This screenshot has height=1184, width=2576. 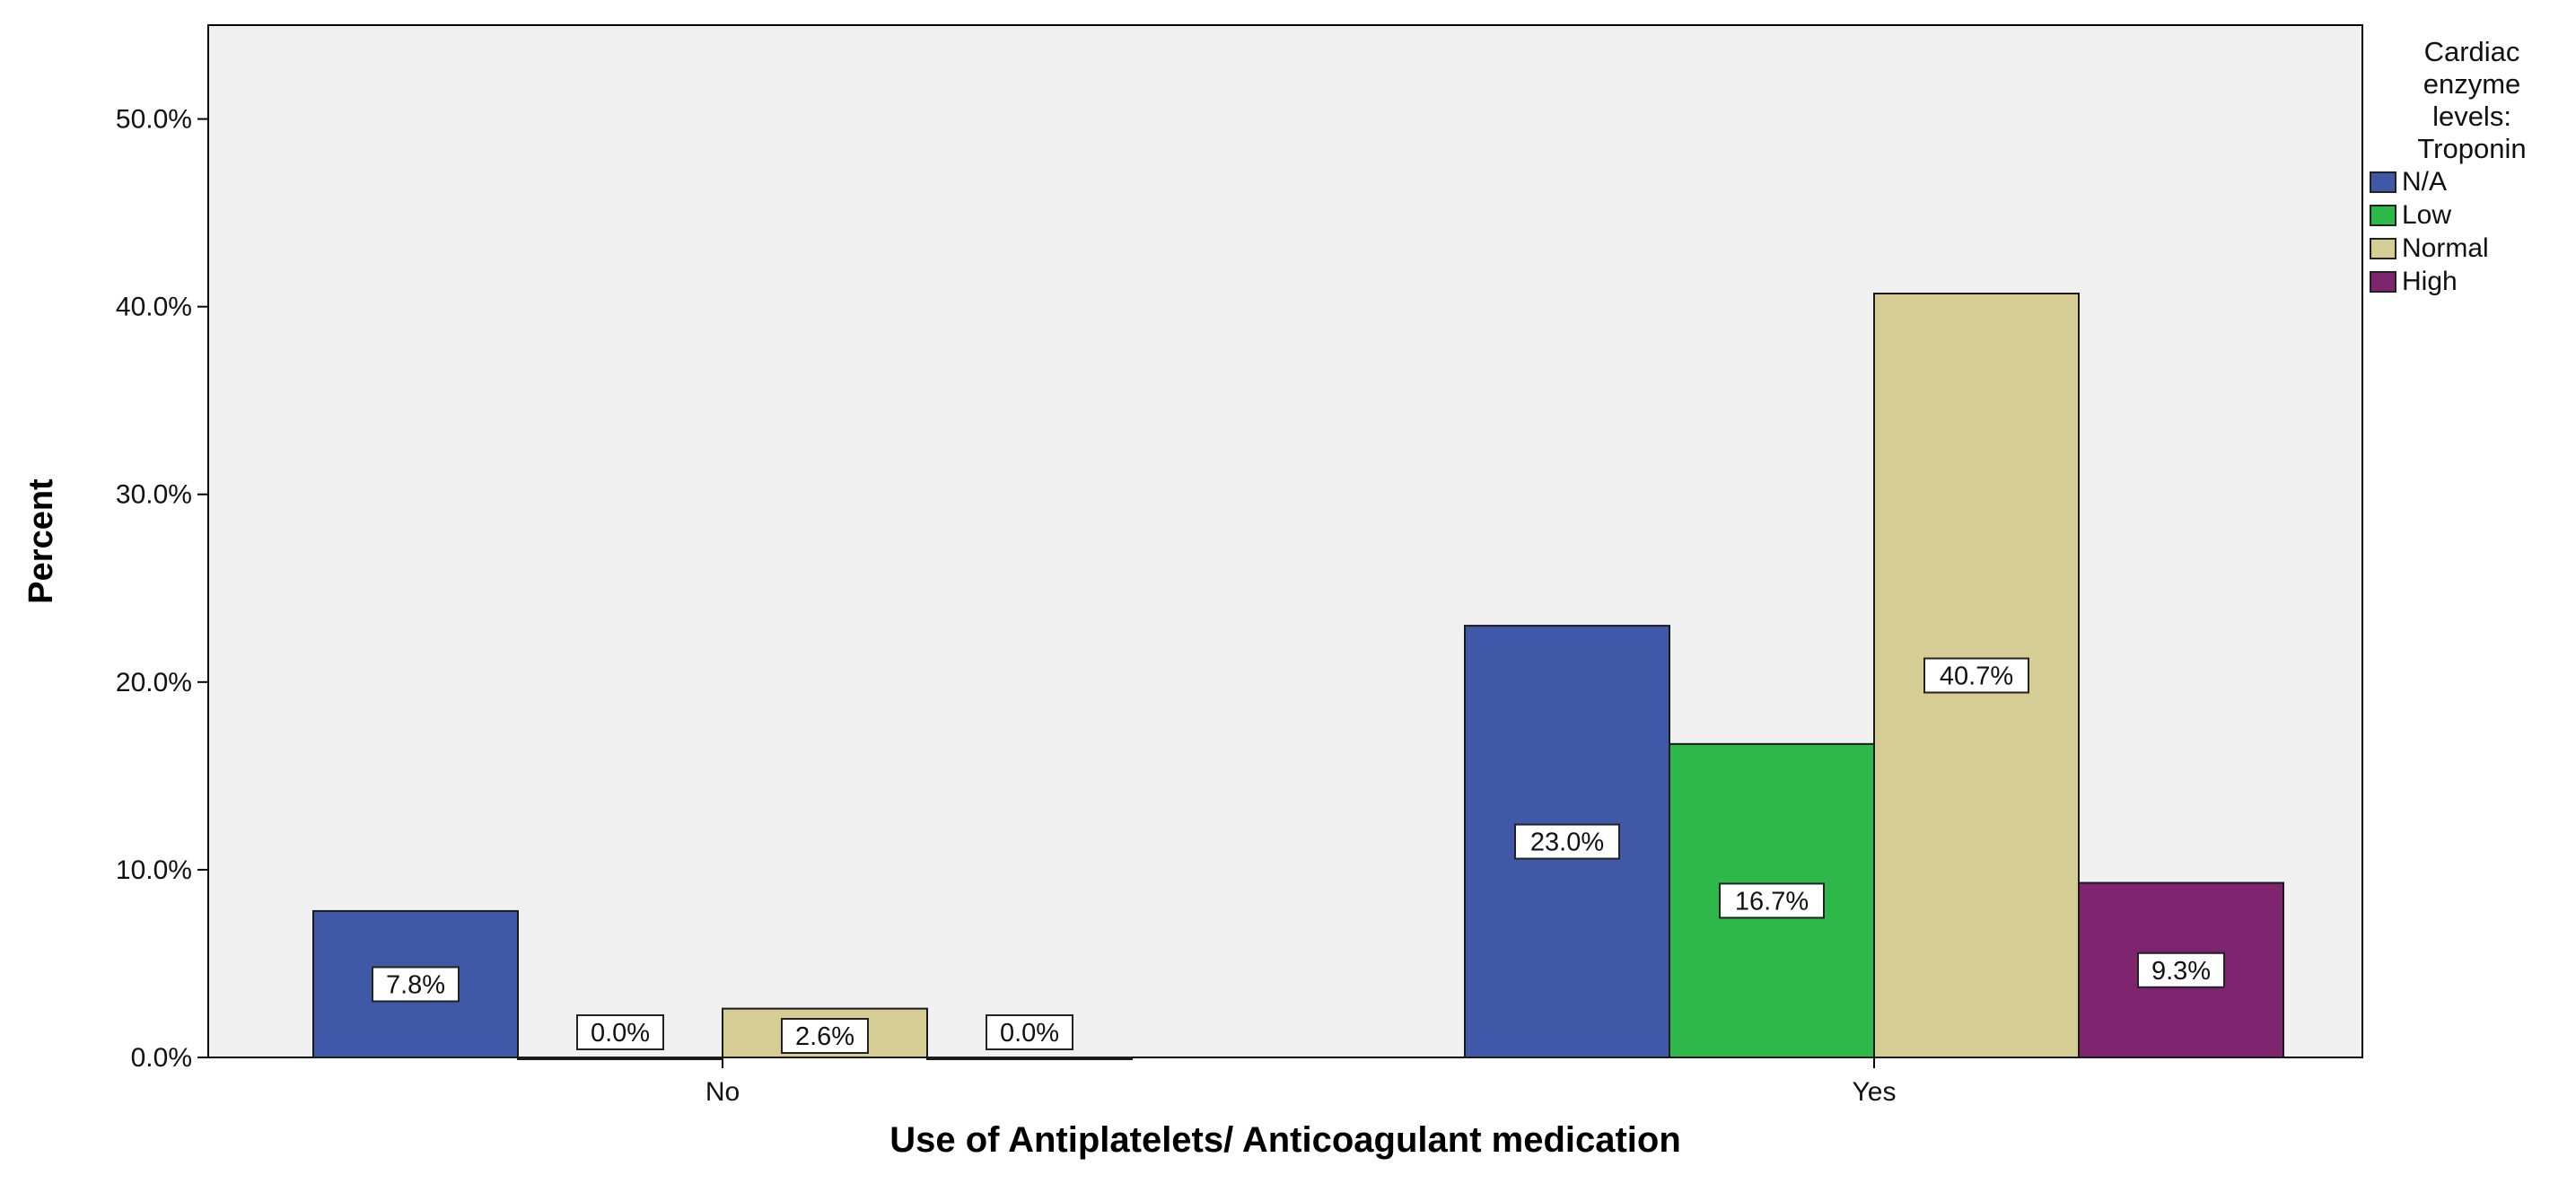 I want to click on data-label: 9.3%, so click(x=2181, y=971).